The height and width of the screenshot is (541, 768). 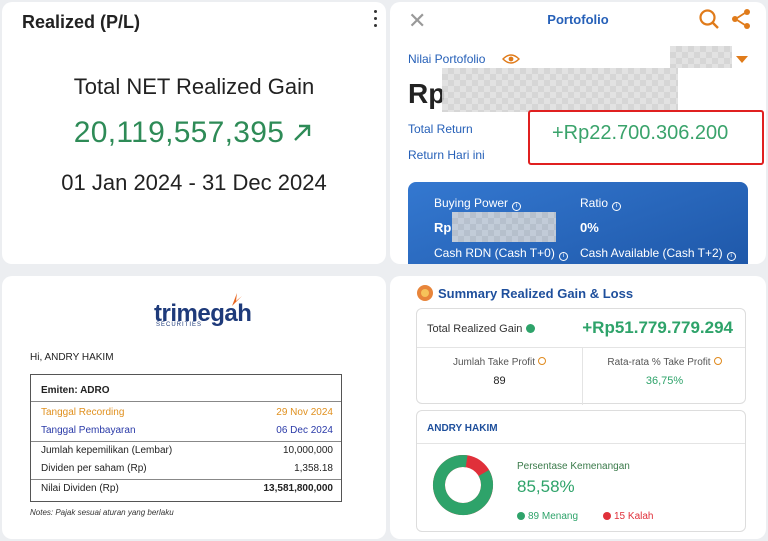 What do you see at coordinates (709, 19) in the screenshot?
I see `search-icon` at bounding box center [709, 19].